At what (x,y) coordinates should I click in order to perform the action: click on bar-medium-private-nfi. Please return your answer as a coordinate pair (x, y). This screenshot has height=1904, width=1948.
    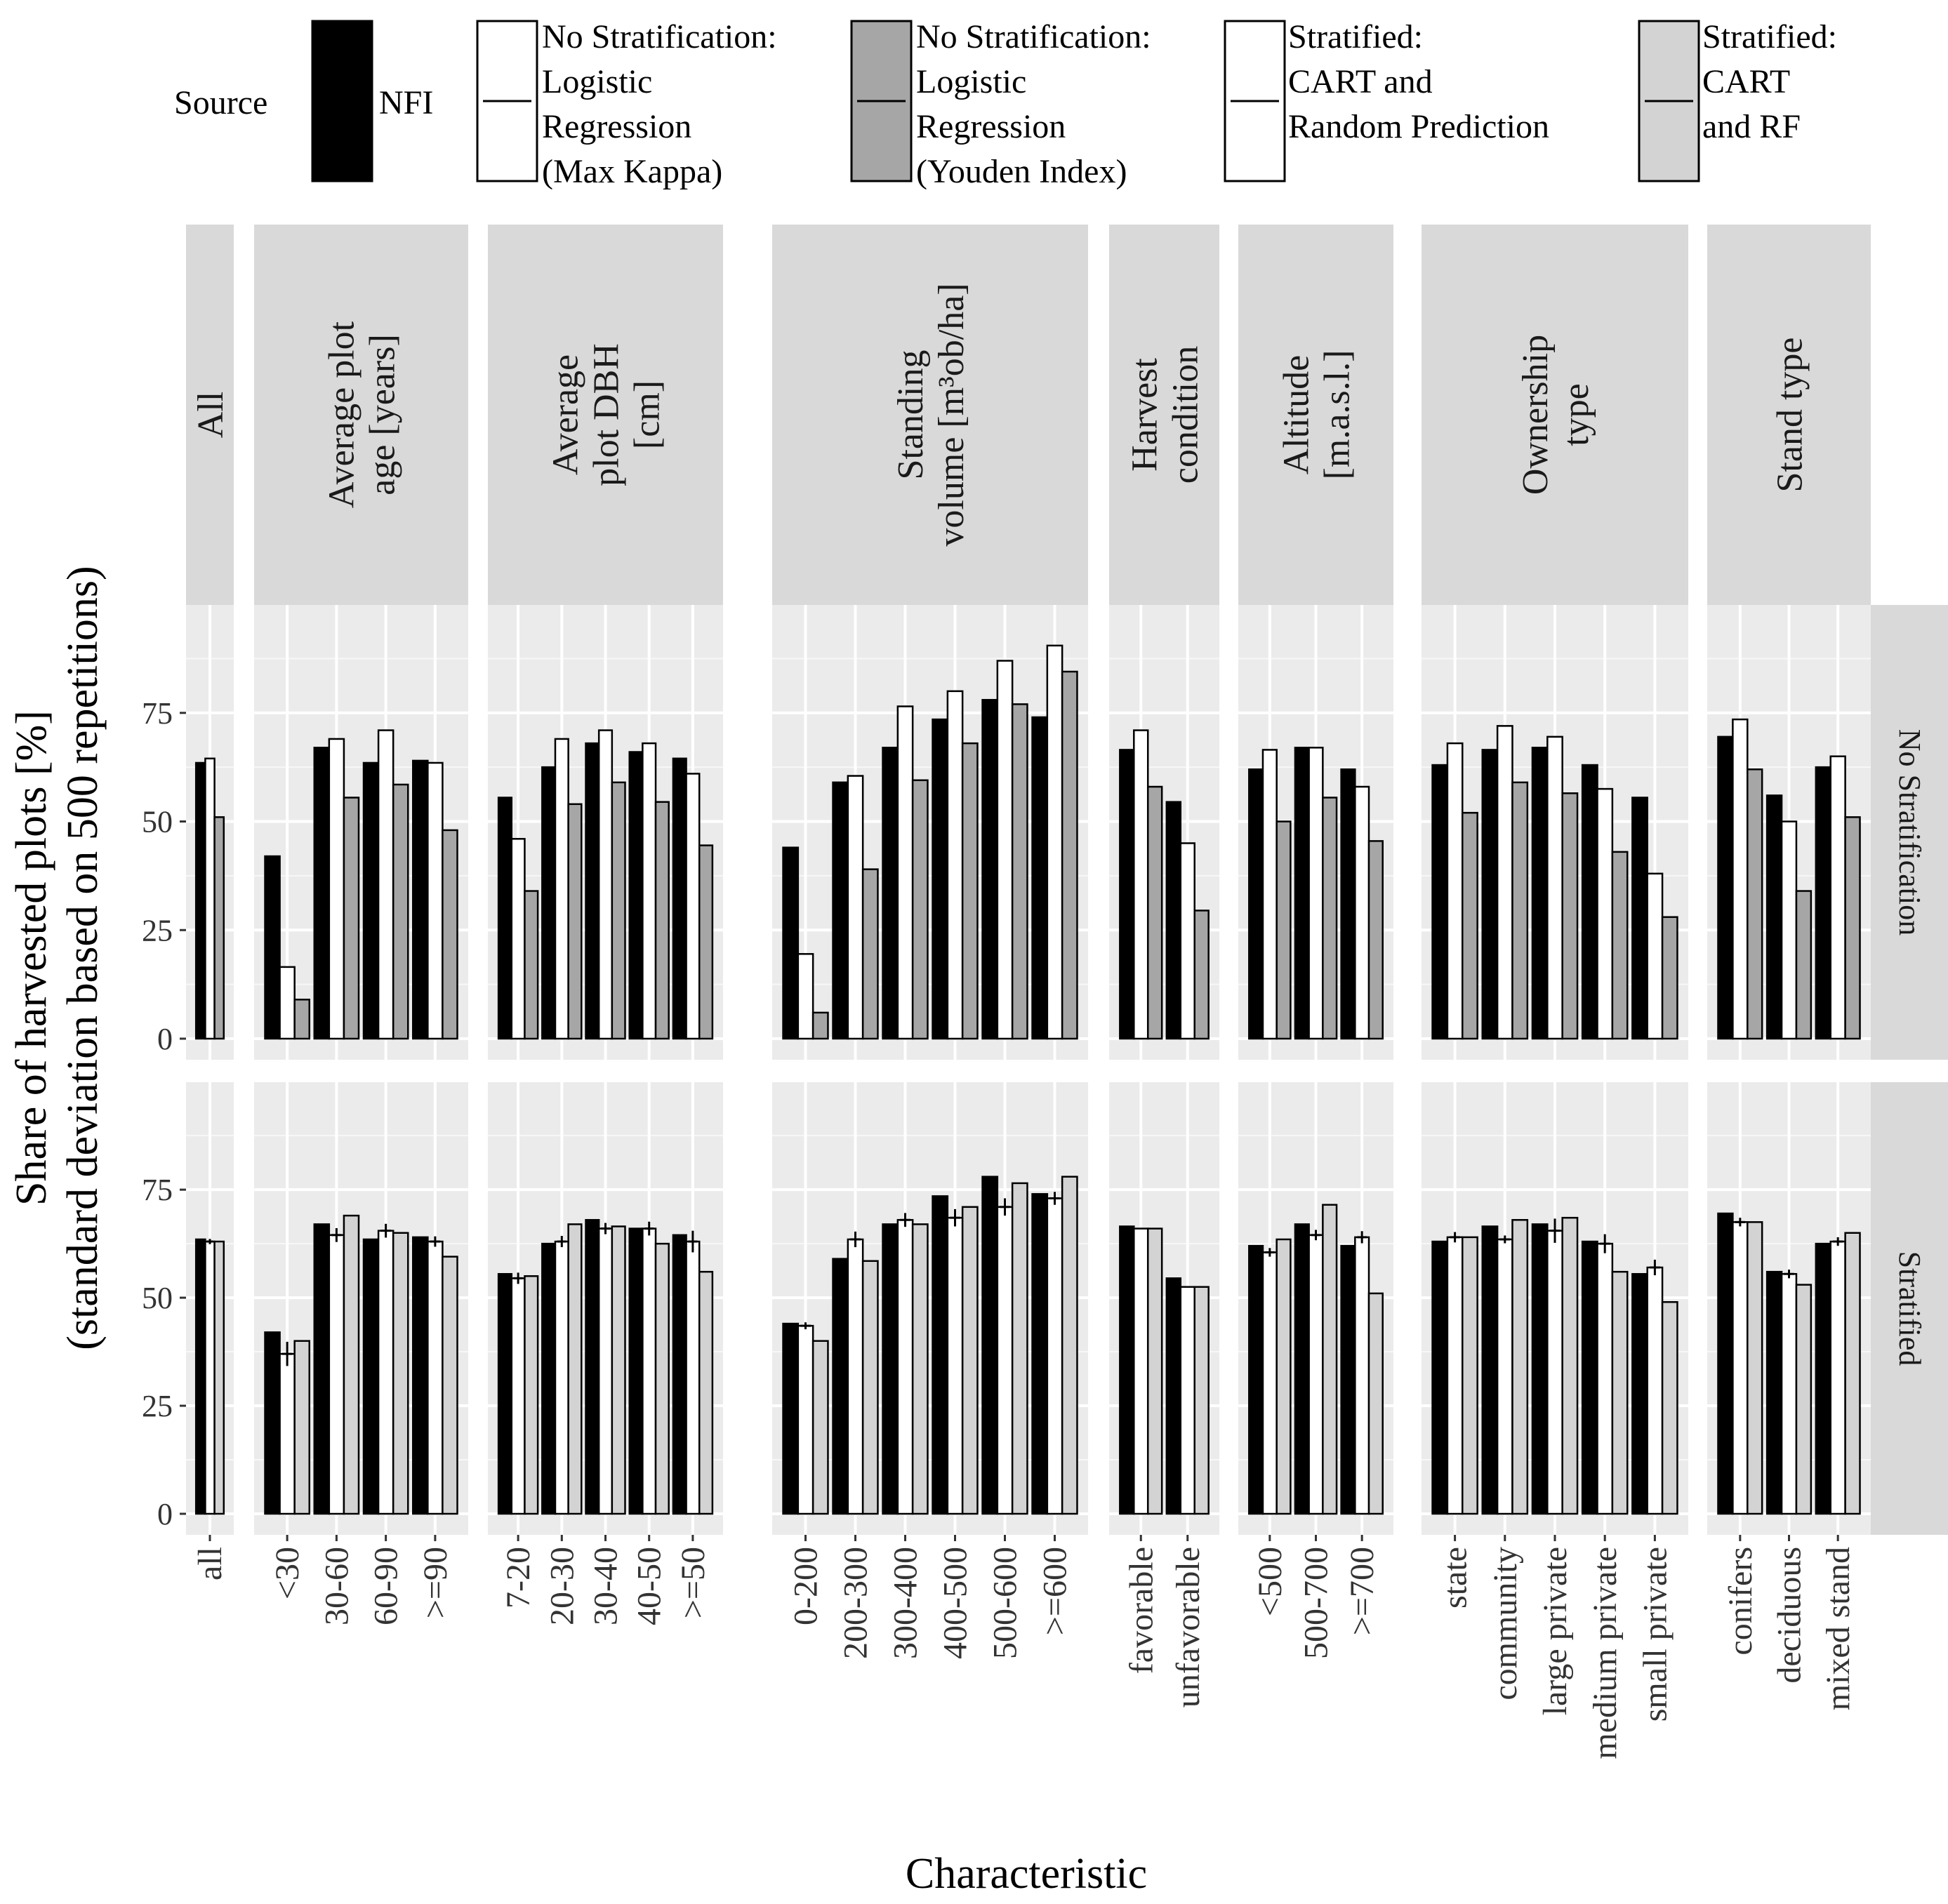
    Looking at the image, I should click on (1590, 902).